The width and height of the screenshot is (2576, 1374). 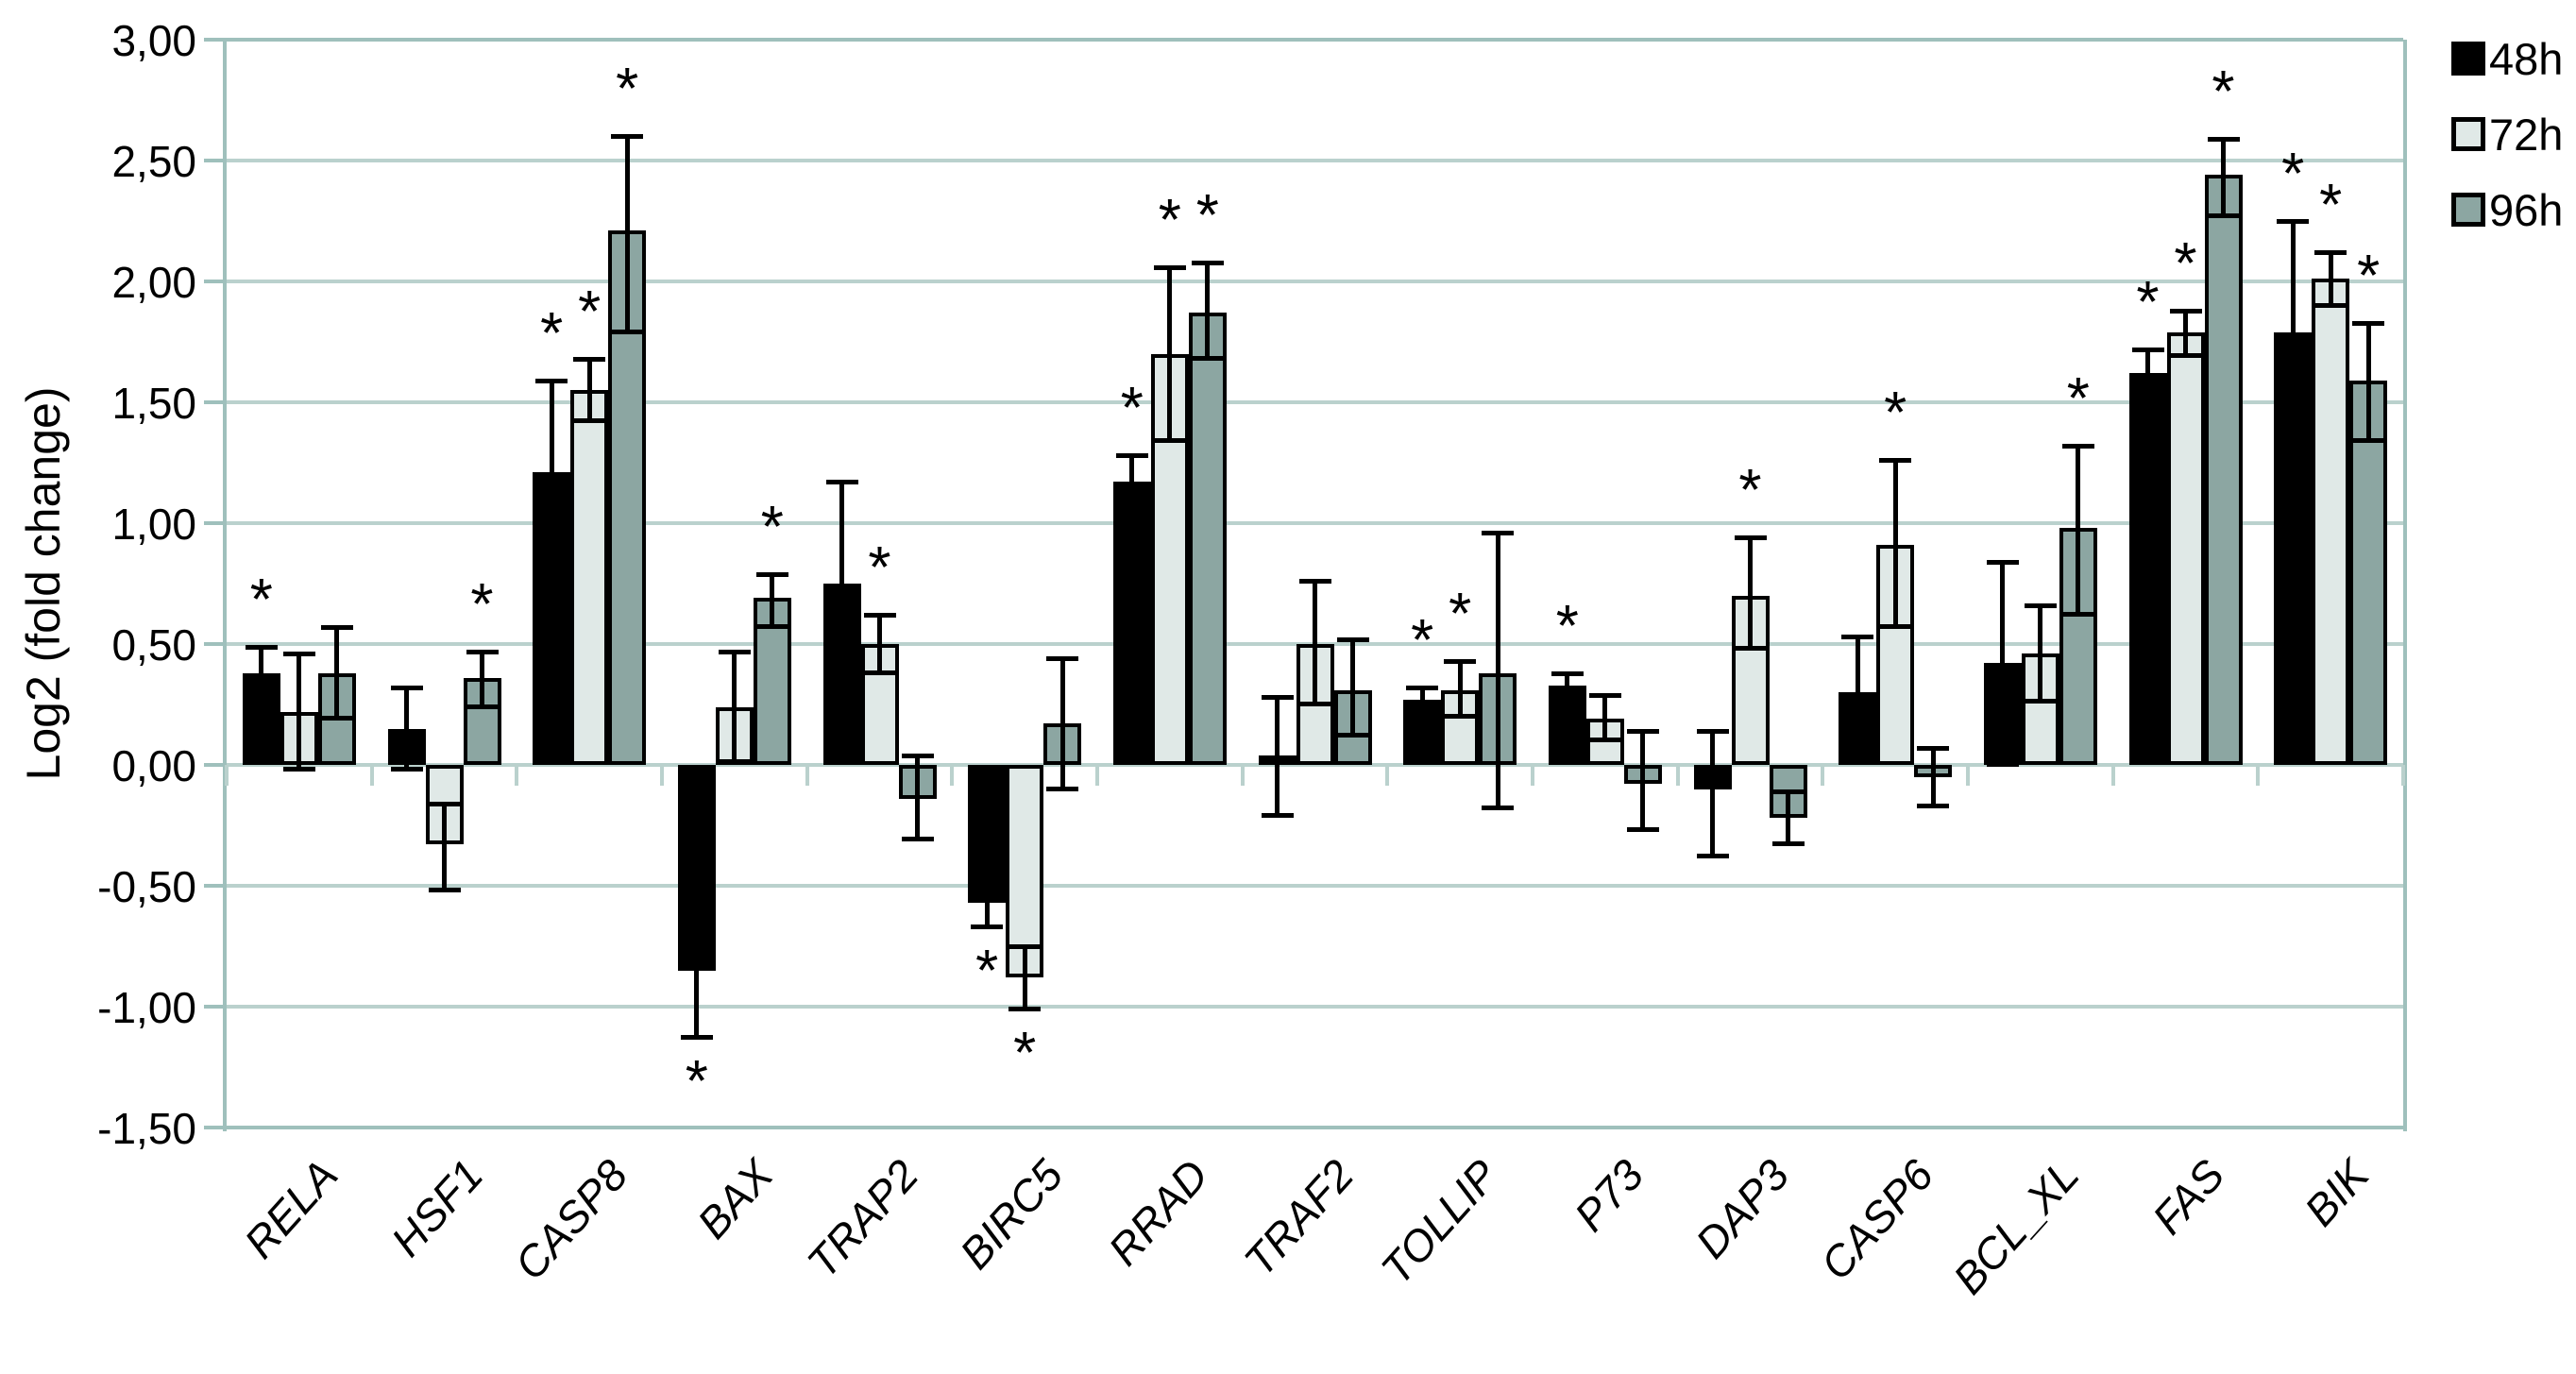 What do you see at coordinates (1132, 409) in the screenshot?
I see `significance-marker-RRAD-48h: *` at bounding box center [1132, 409].